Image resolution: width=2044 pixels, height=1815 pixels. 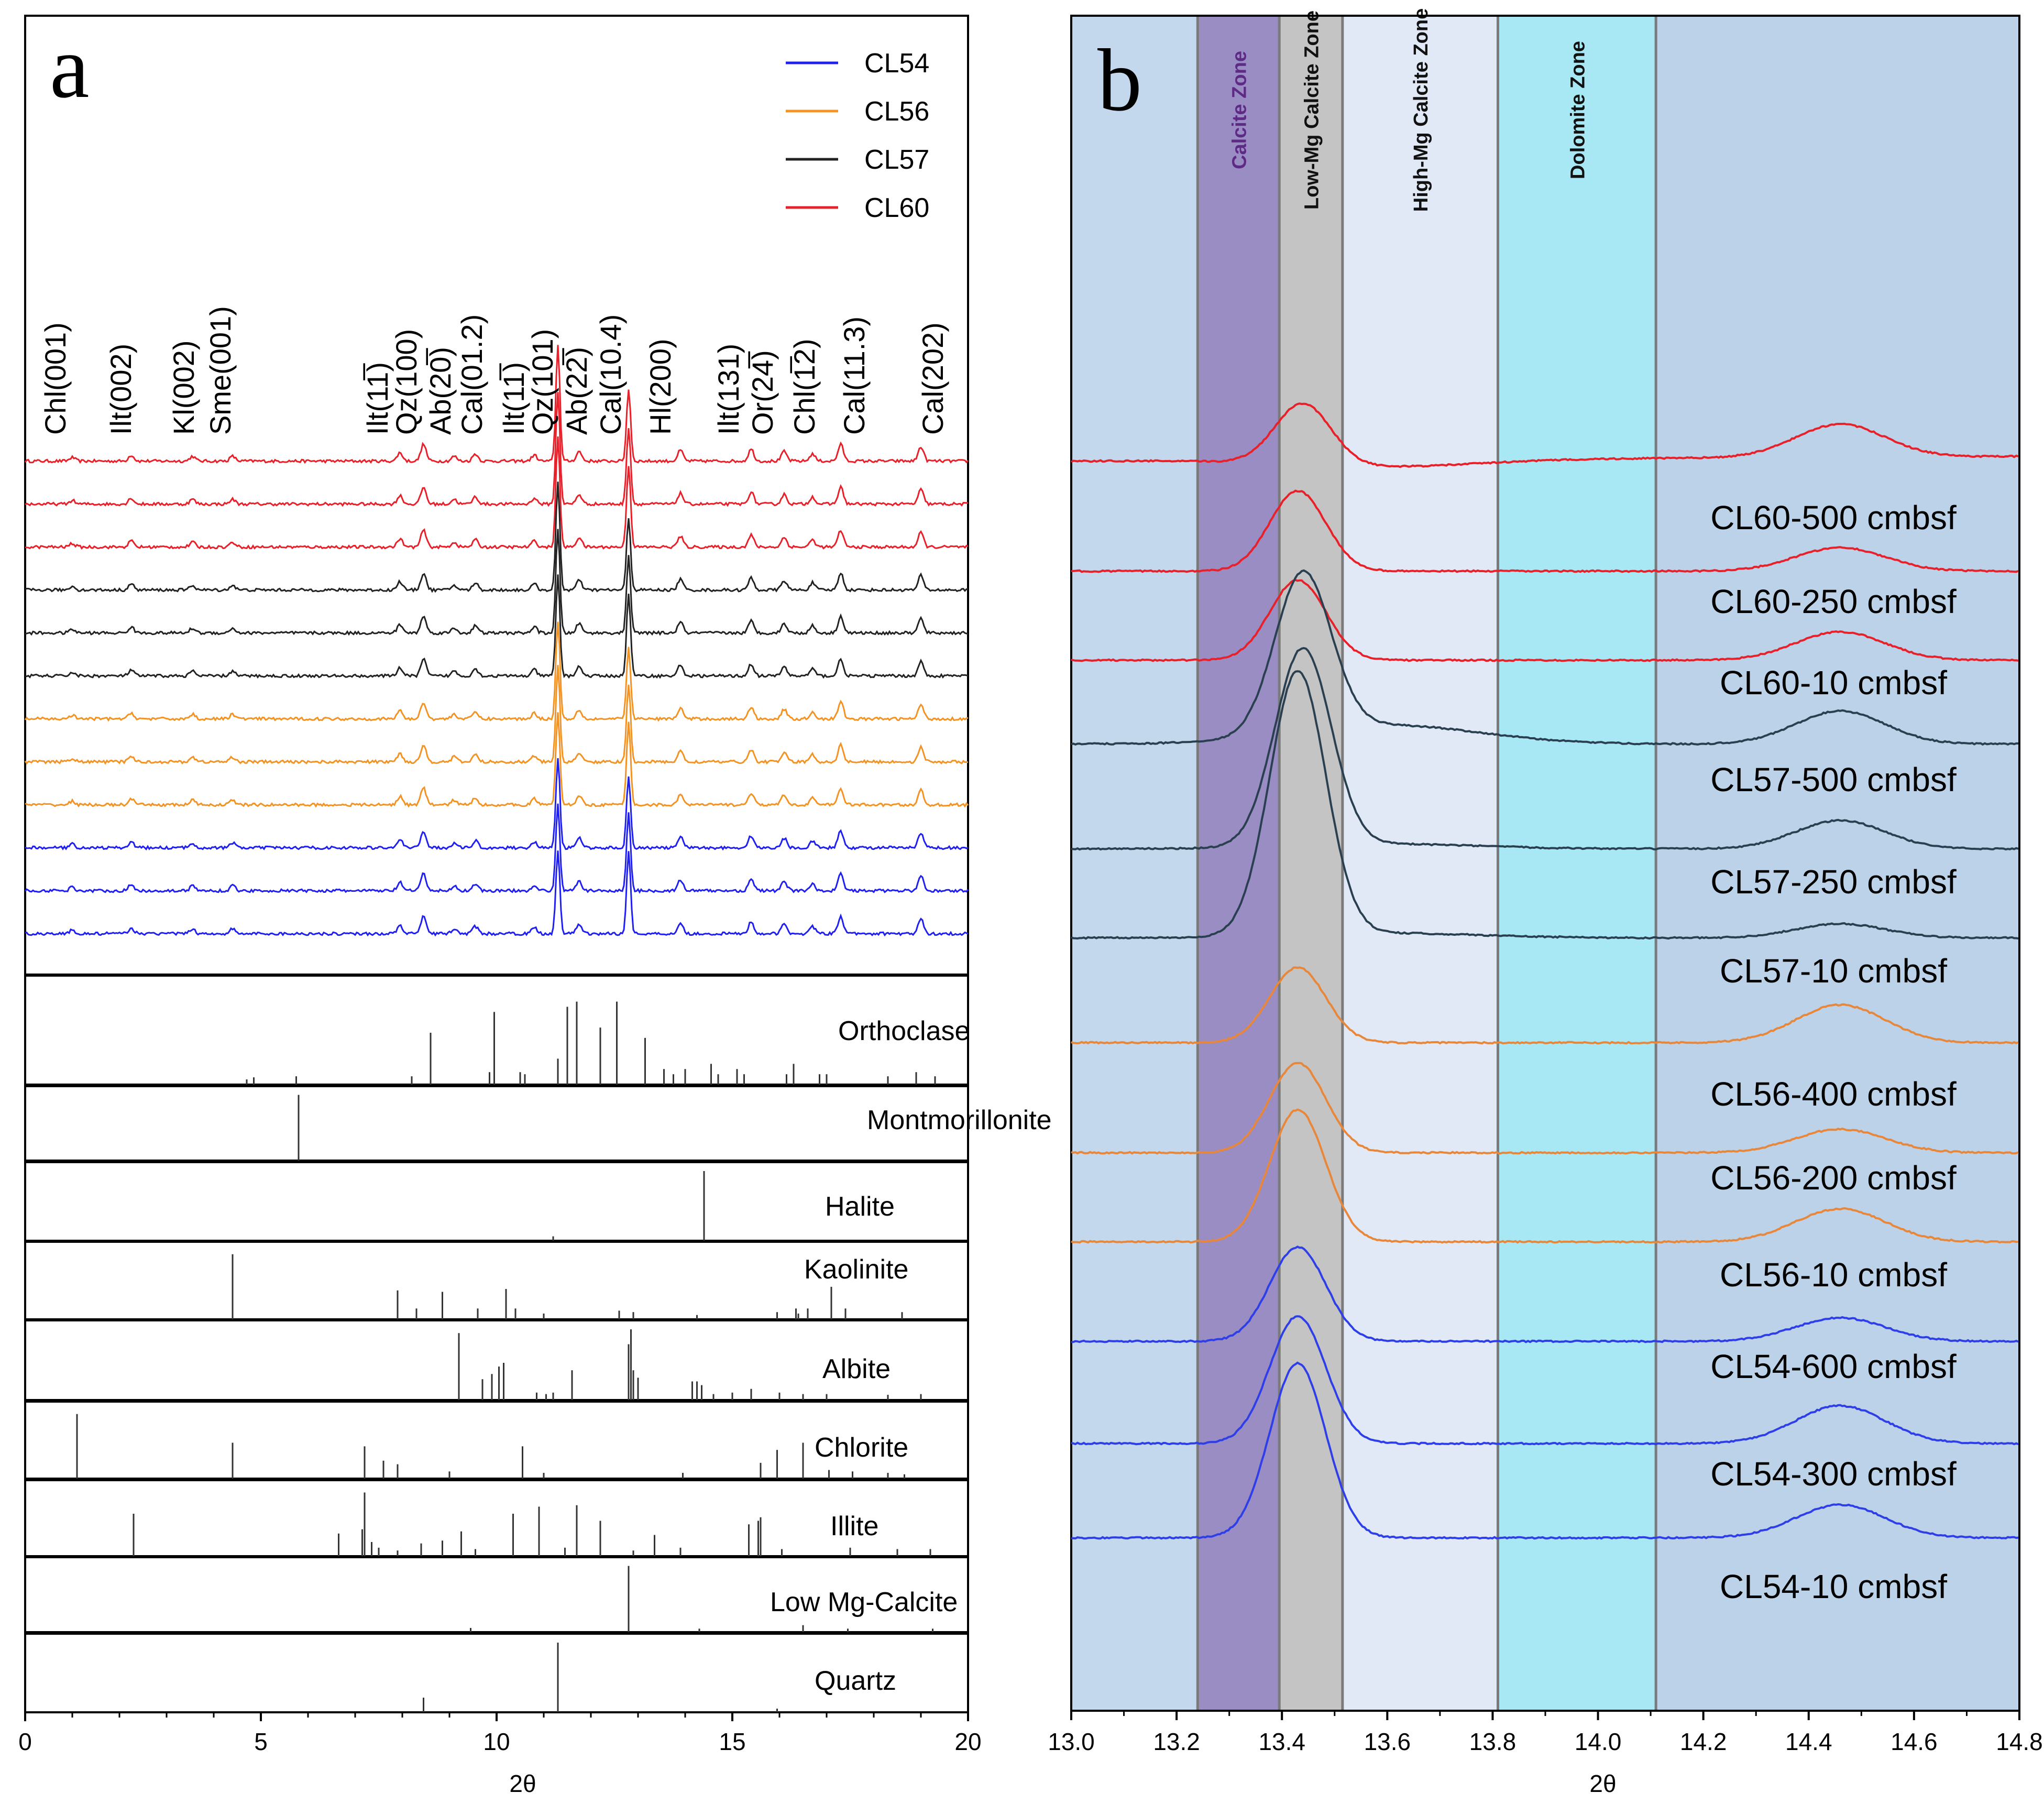 What do you see at coordinates (610, 374) in the screenshot?
I see `peak-label-cal-10-4: Cal(10.4)` at bounding box center [610, 374].